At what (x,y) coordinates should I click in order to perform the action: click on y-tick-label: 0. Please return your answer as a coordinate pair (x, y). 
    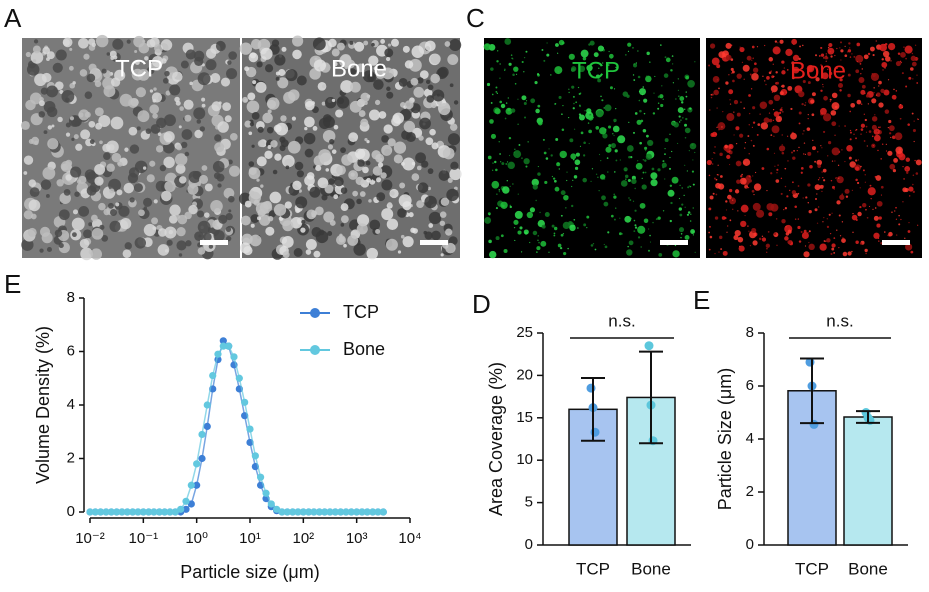
    Looking at the image, I should click on (71, 511).